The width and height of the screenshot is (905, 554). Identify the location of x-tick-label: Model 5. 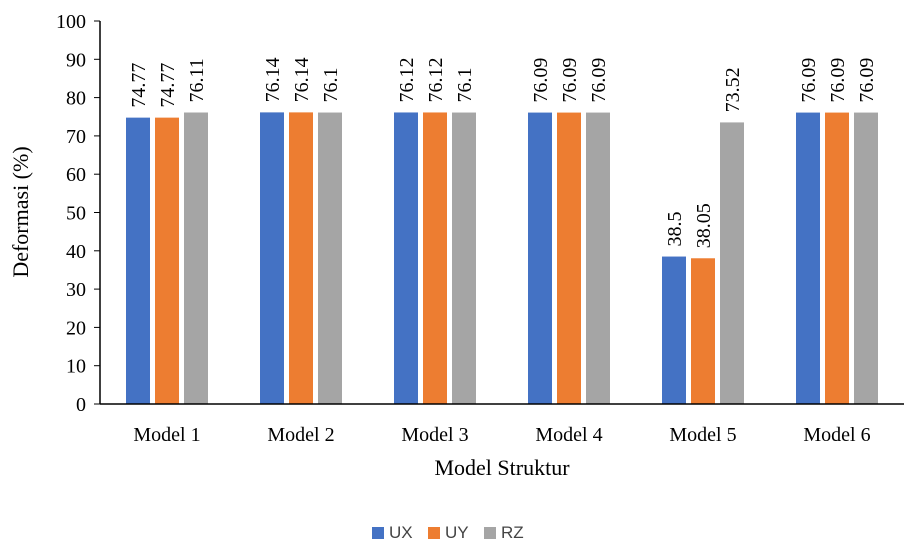
(702, 435).